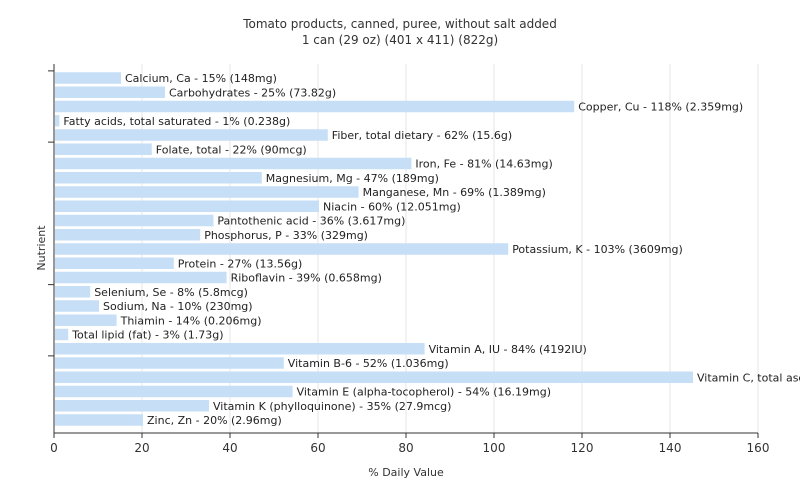 The width and height of the screenshot is (800, 500). Describe the element at coordinates (405, 448) in the screenshot. I see `x-tick-label: 80` at that location.